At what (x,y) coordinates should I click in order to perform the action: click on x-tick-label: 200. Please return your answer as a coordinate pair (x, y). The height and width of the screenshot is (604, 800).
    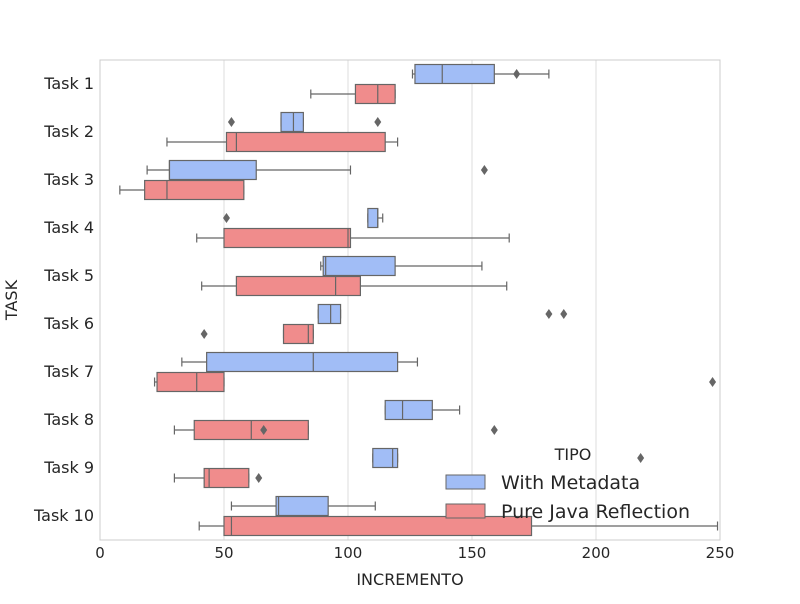
    Looking at the image, I should click on (596, 553).